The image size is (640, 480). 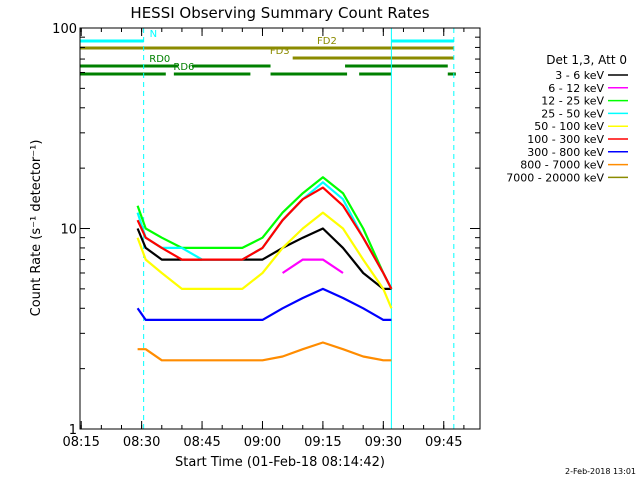 I want to click on footer-timestamp: 2-Feb-2018 13:01, so click(x=600, y=471).